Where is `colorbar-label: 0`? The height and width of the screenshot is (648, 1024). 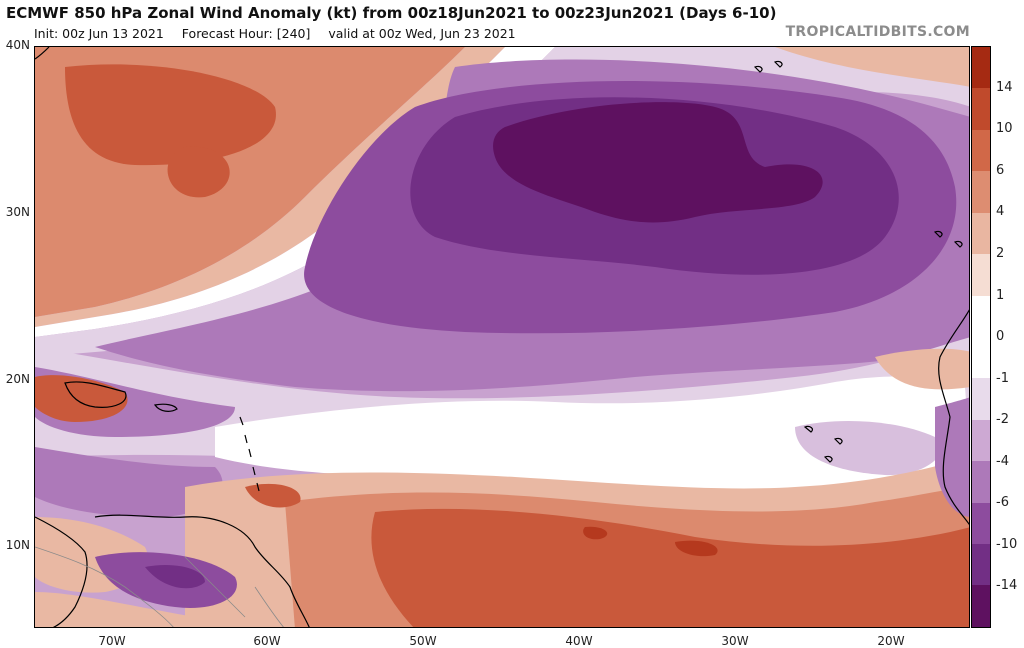 colorbar-label: 0 is located at coordinates (1000, 336).